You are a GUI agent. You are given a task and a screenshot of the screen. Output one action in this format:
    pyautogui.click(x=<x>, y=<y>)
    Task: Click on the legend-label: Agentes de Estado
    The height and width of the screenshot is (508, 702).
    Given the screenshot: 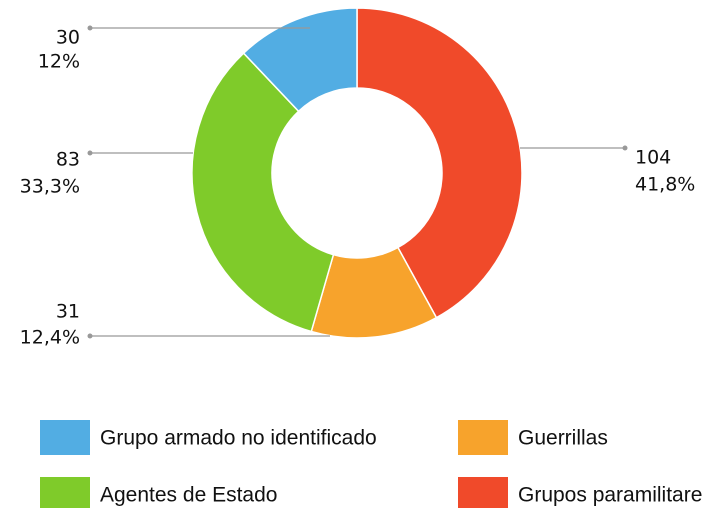 What is the action you would take?
    pyautogui.click(x=188, y=495)
    